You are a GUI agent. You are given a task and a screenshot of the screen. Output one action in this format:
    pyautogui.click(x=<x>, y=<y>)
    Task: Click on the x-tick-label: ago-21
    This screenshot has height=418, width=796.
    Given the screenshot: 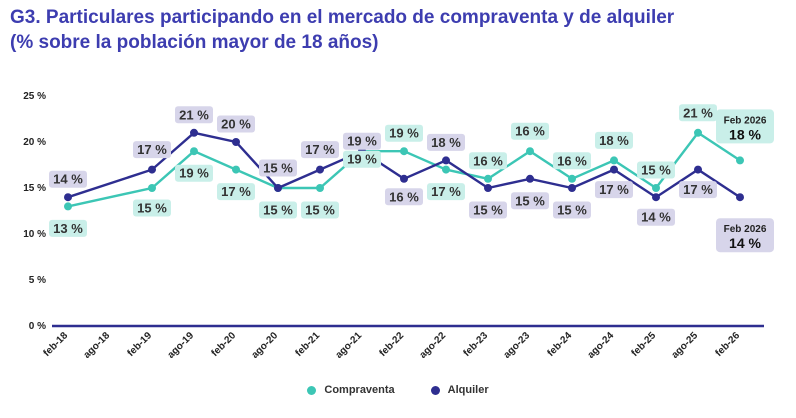 What is the action you would take?
    pyautogui.click(x=349, y=345)
    